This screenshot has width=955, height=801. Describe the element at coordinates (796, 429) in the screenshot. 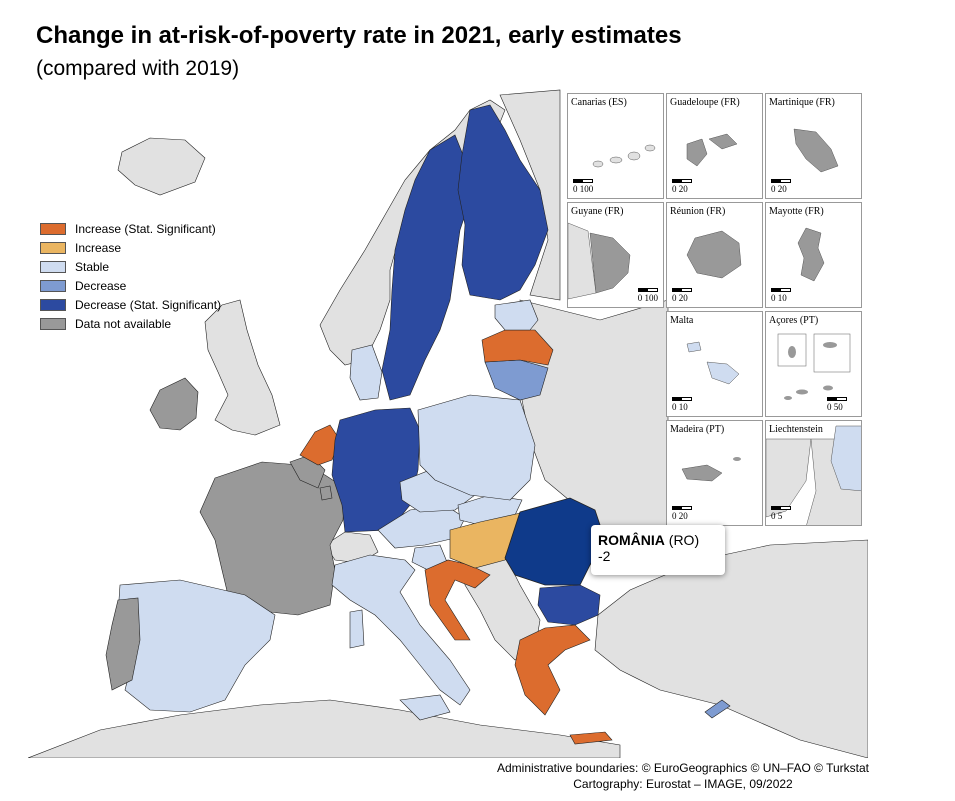

I see `inset-label: Liechtenstein` at that location.